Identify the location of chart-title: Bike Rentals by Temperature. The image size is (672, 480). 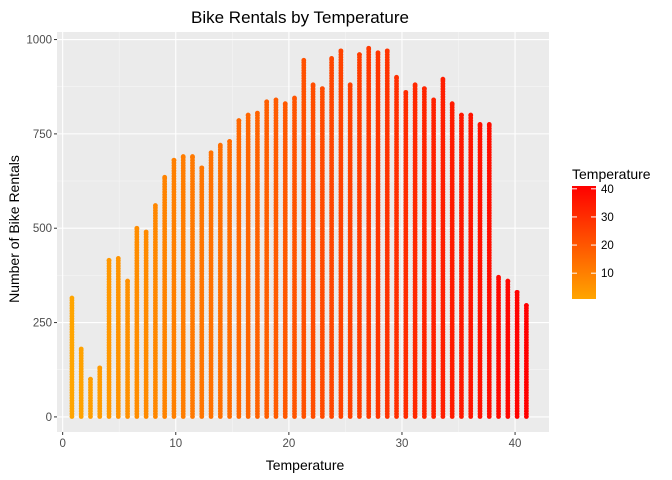
(300, 17).